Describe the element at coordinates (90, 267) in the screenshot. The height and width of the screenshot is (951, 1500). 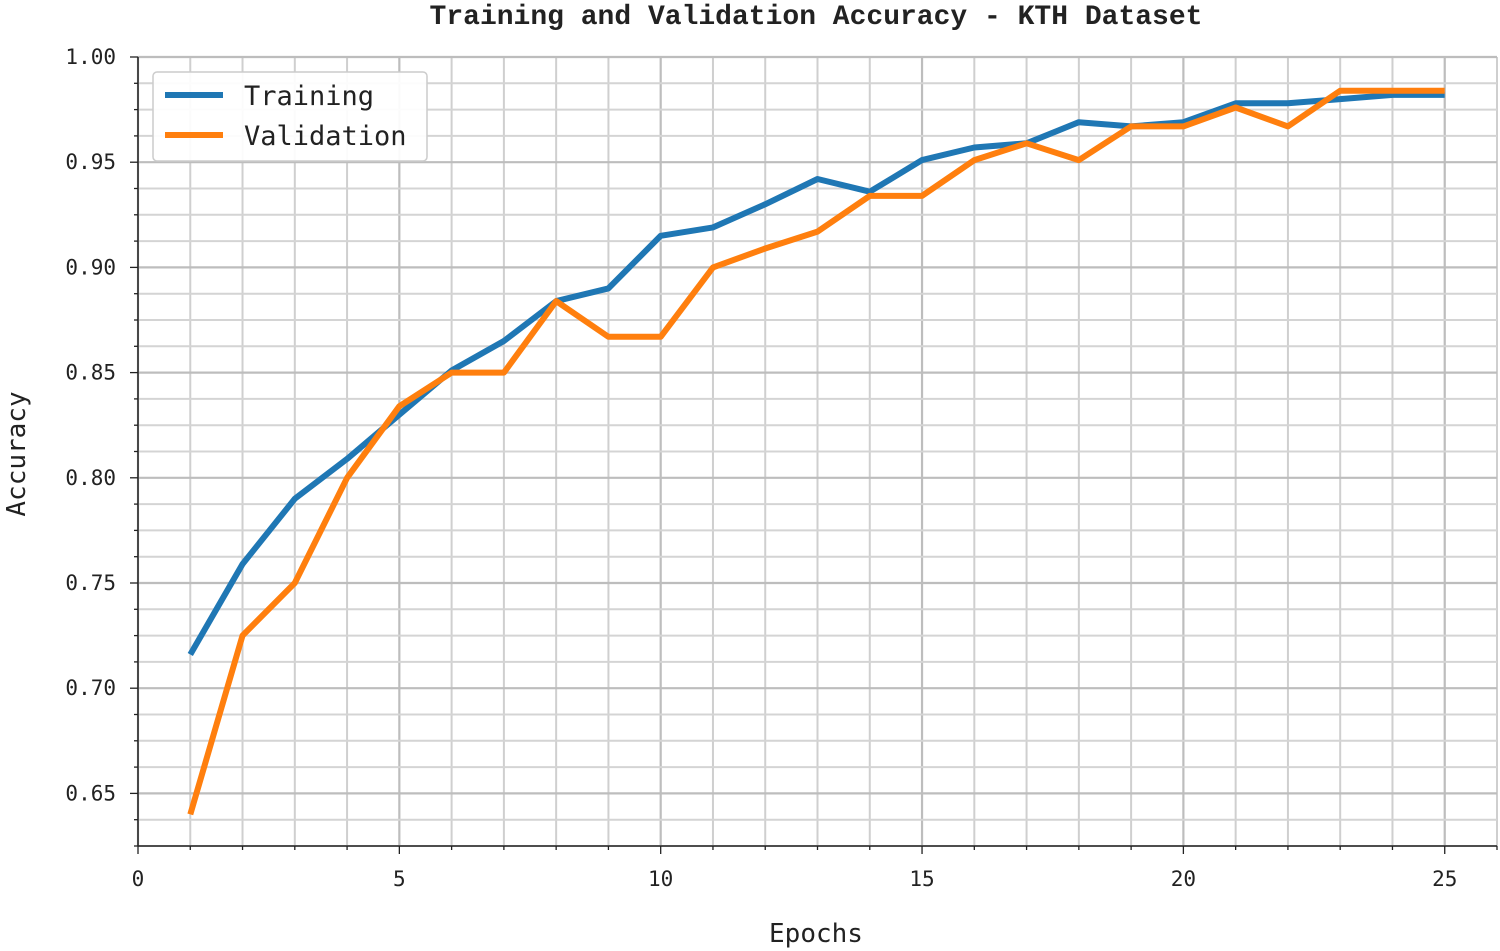
I see `y-tick-label: 0.90` at that location.